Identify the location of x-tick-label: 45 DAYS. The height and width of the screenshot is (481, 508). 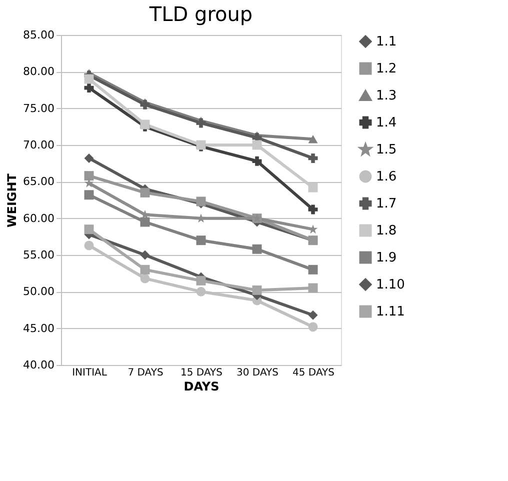
(313, 373).